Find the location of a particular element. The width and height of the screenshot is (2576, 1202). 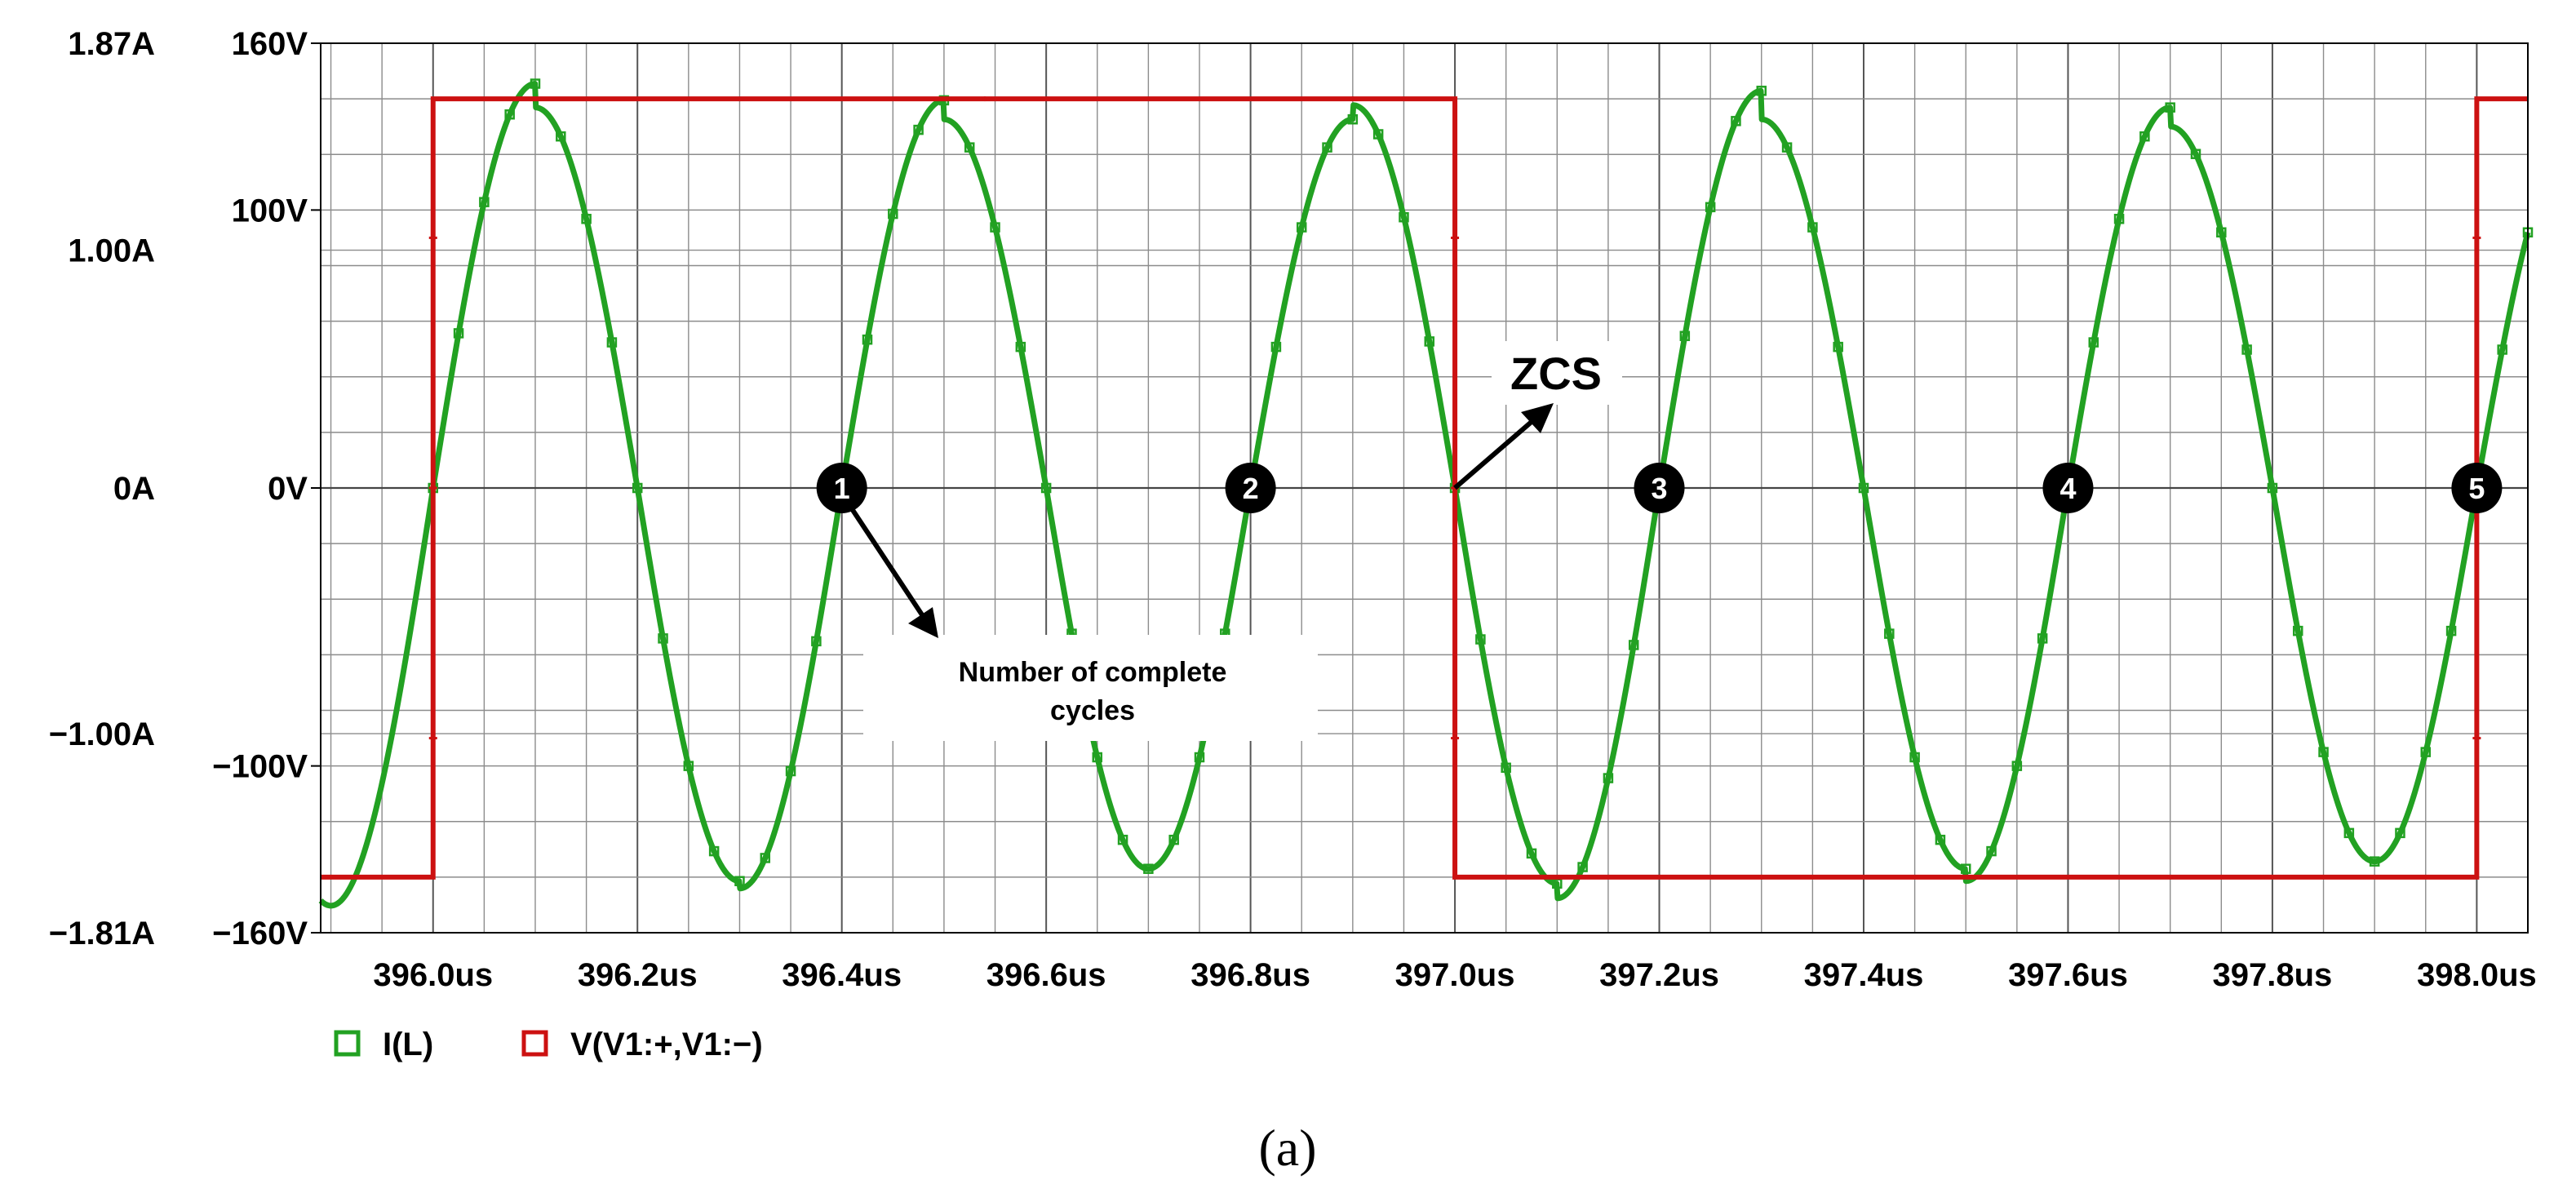

legend-swatch-v1 is located at coordinates (534, 1043).